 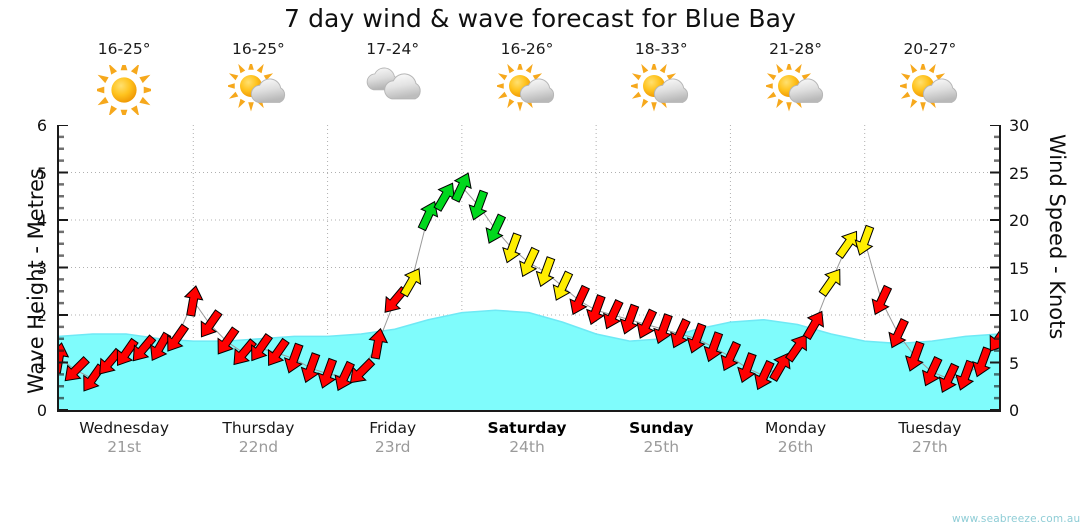 I want to click on x-axis-day-friday: Friday 23rd, so click(x=393, y=438).